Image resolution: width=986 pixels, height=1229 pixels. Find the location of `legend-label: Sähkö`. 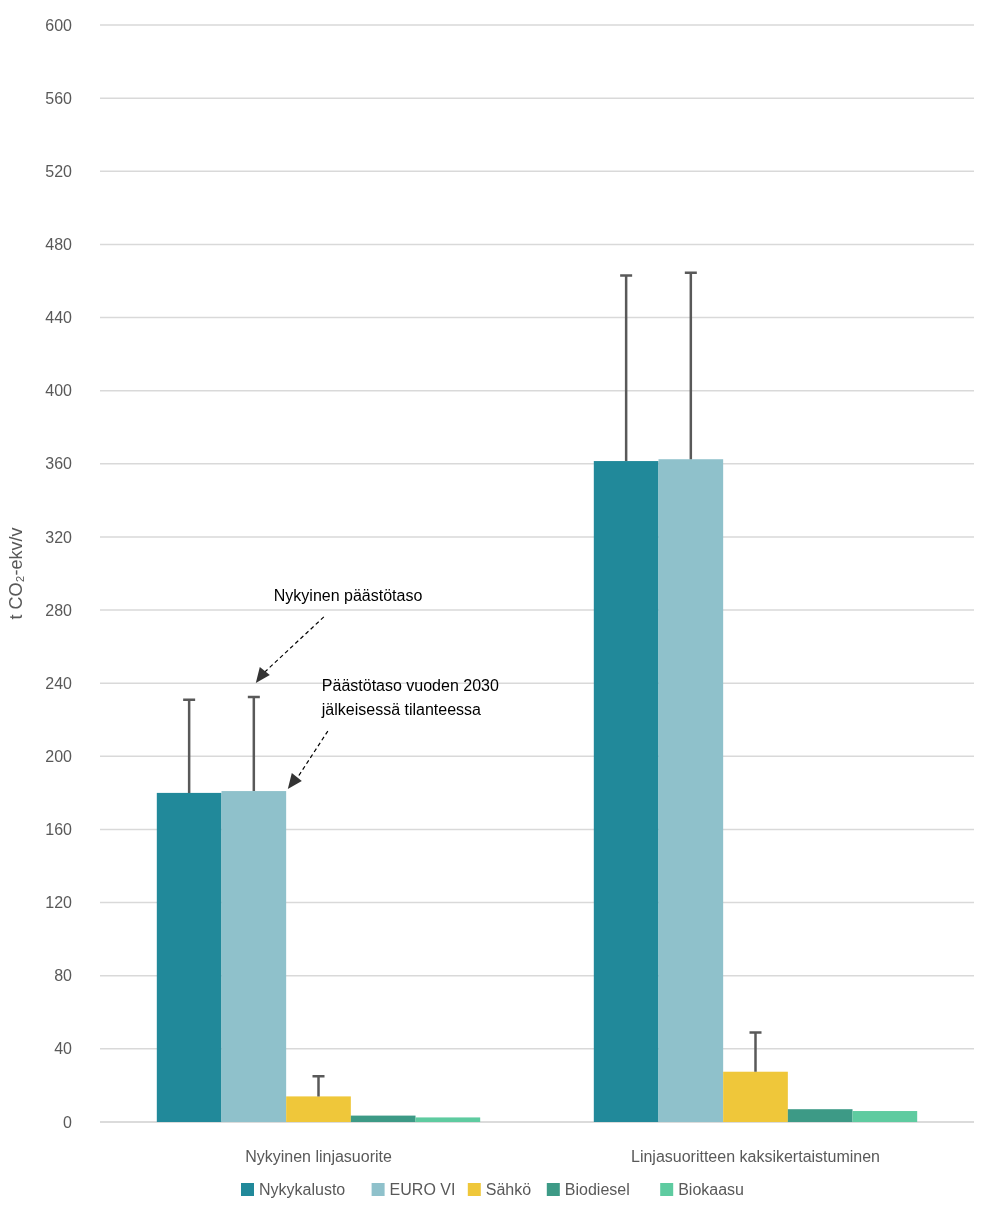

legend-label: Sähkö is located at coordinates (508, 1189).